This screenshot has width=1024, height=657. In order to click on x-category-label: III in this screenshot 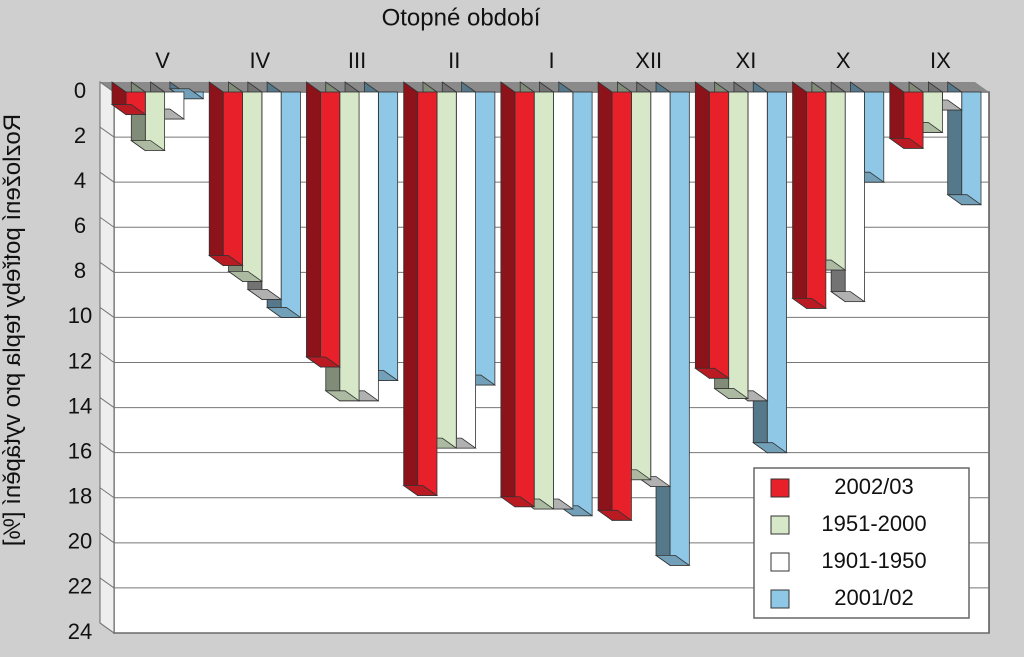, I will do `click(357, 60)`.